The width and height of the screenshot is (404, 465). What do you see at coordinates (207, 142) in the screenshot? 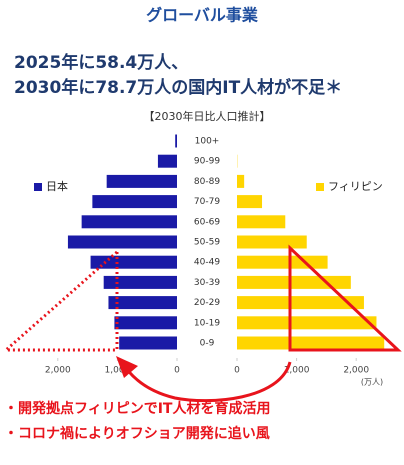
I see `category-label: 100+` at bounding box center [207, 142].